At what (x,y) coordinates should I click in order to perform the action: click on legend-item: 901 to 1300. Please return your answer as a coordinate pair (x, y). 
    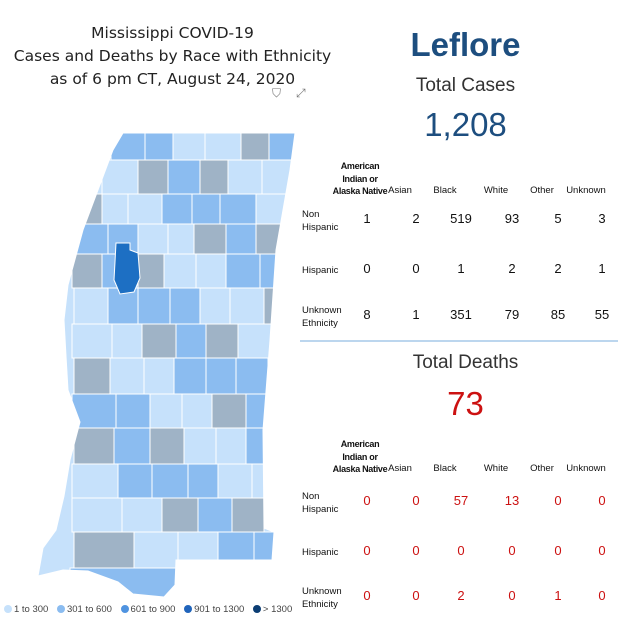
    Looking at the image, I should click on (214, 609).